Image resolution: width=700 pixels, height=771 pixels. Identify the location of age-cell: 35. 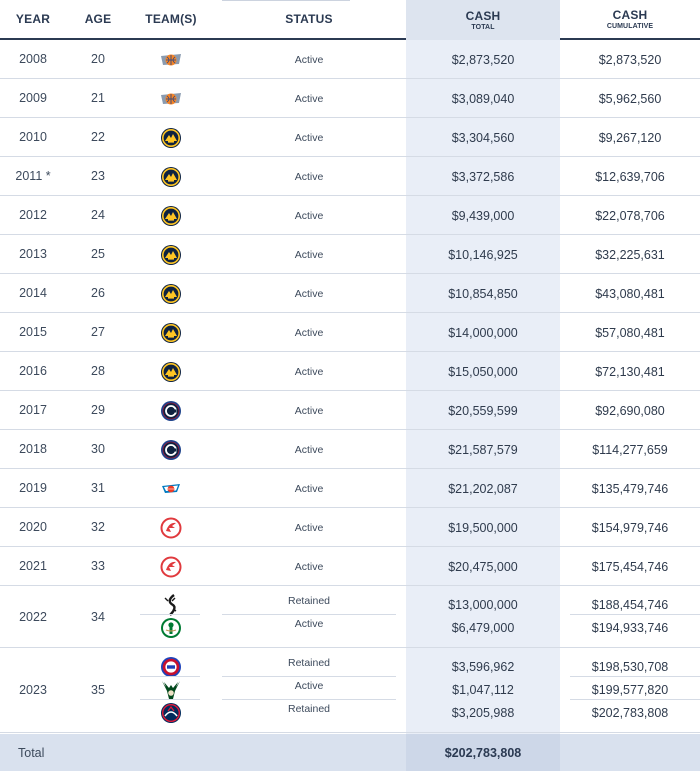
(98, 690).